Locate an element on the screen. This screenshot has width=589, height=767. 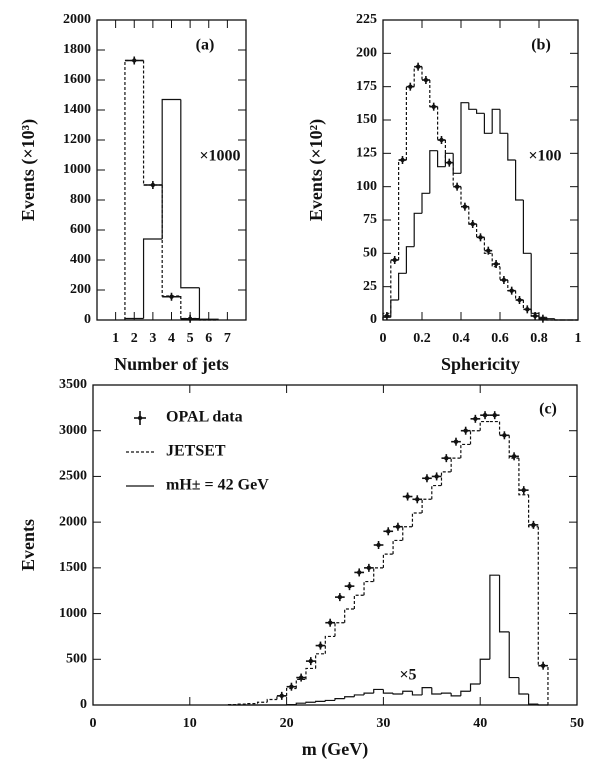
x-axis-label: Sphericity is located at coordinates (480, 364).